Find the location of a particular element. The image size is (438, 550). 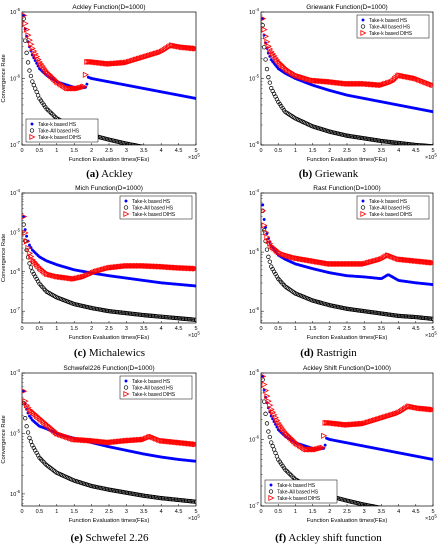

series-triangle is located at coordinates (109, 52).